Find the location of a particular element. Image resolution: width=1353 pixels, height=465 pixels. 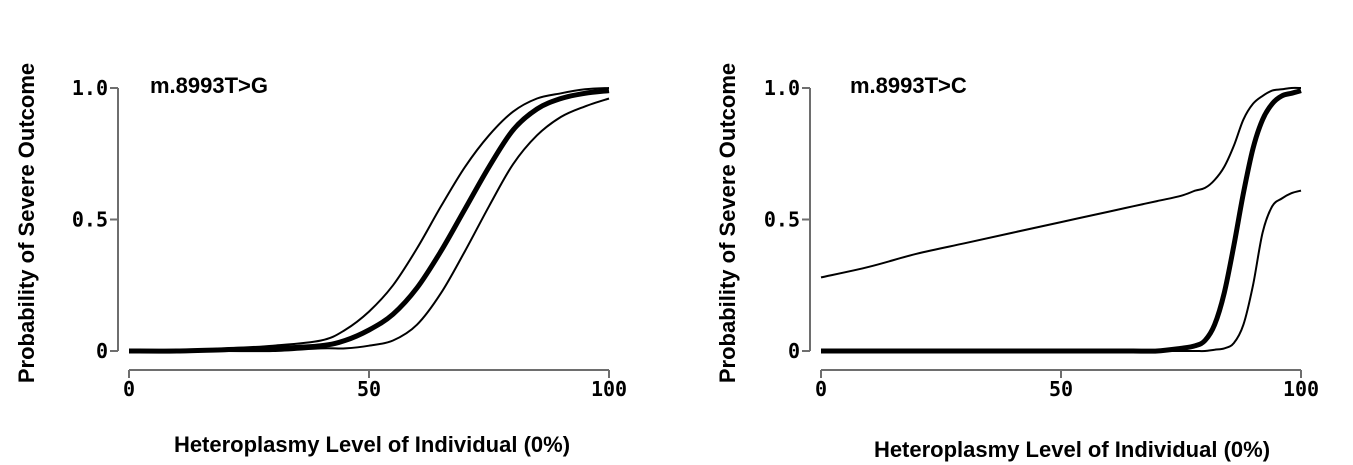

panel-title: m.8993T>G is located at coordinates (209, 85).